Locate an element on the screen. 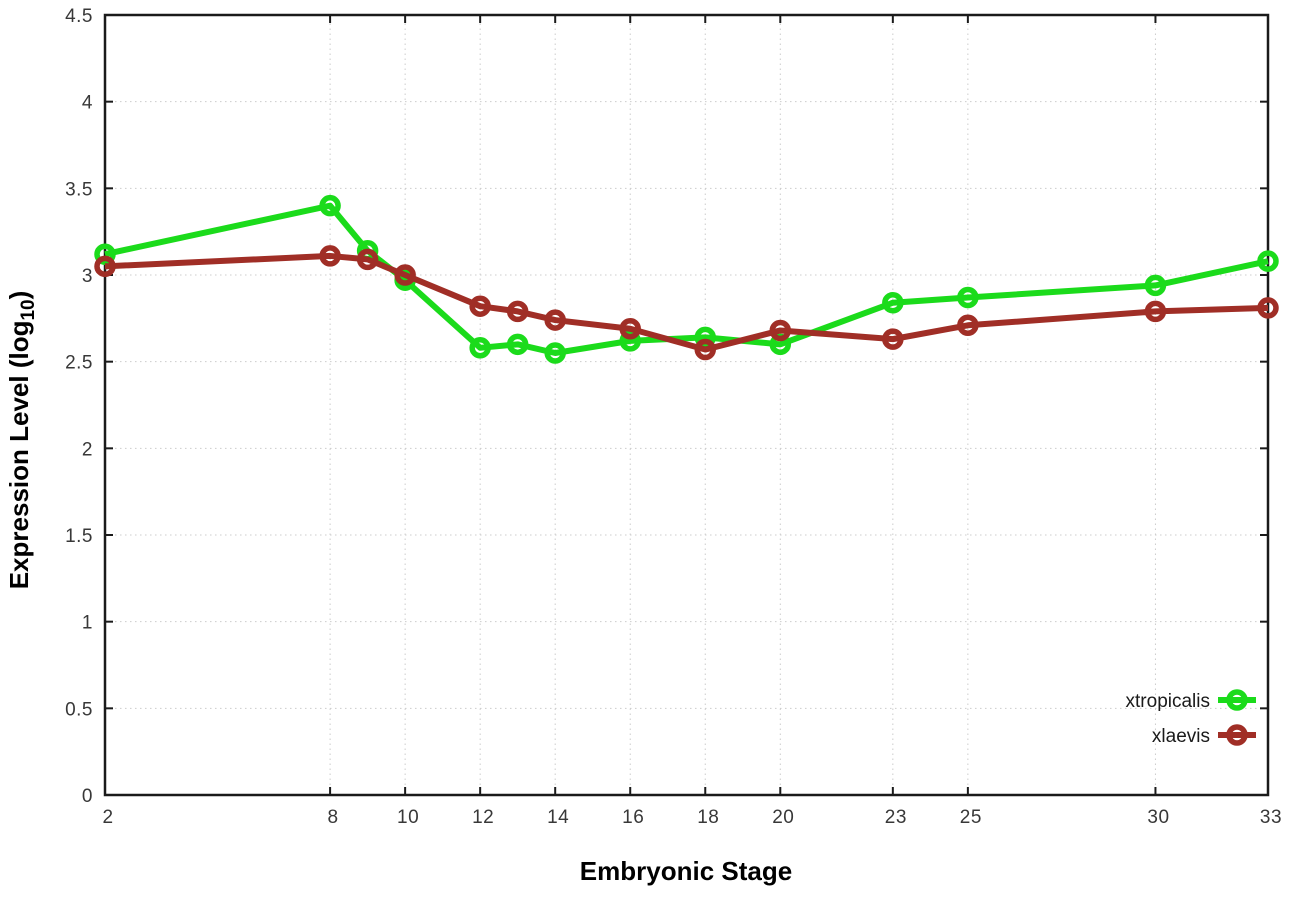 Image resolution: width=1296 pixels, height=912 pixels. y-tick-label: 4.5 is located at coordinates (79, 16).